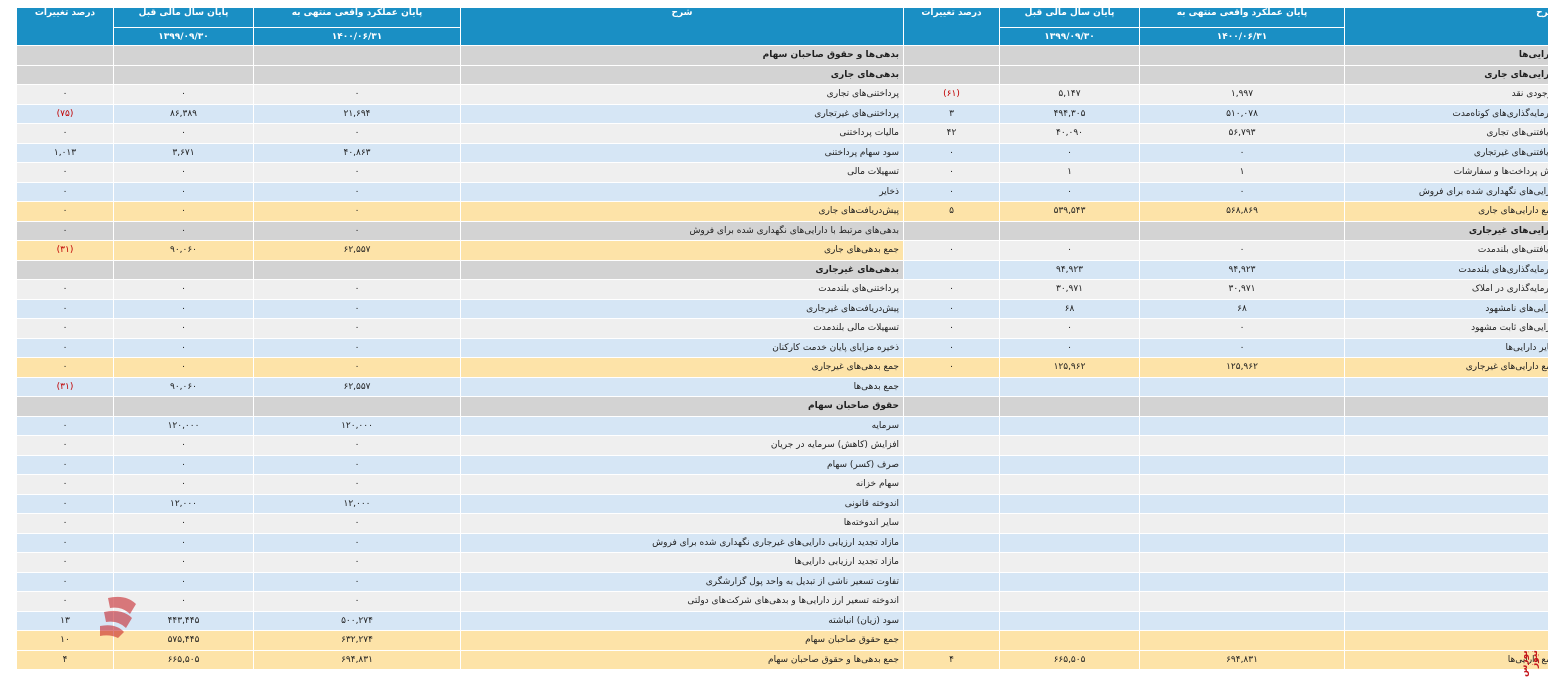  I want to click on assets-prev-header: پایان سال مالی قبل, so click(1069, 17).